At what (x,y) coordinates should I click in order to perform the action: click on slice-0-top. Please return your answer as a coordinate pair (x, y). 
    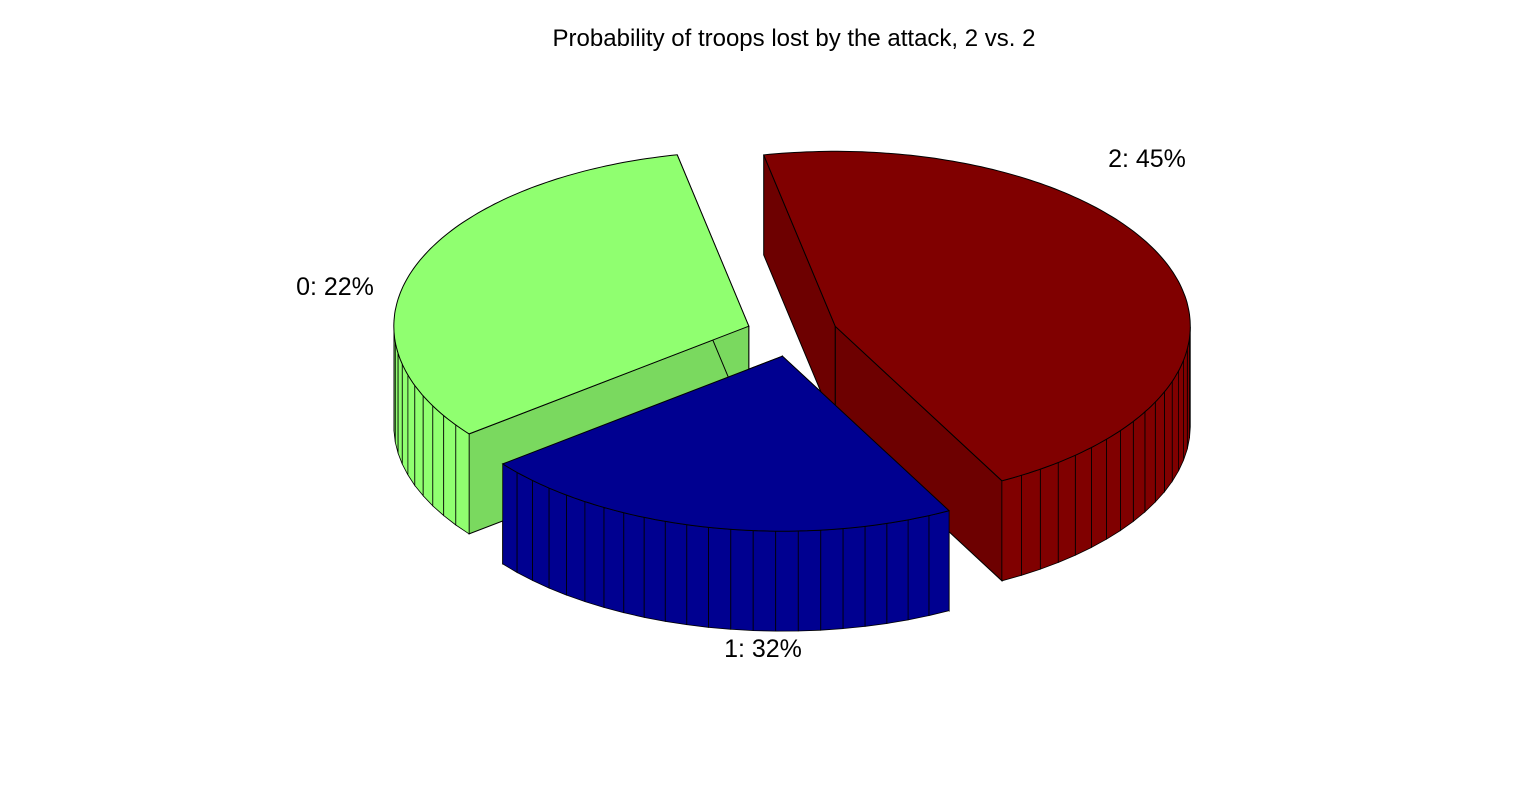
    Looking at the image, I should click on (726, 443).